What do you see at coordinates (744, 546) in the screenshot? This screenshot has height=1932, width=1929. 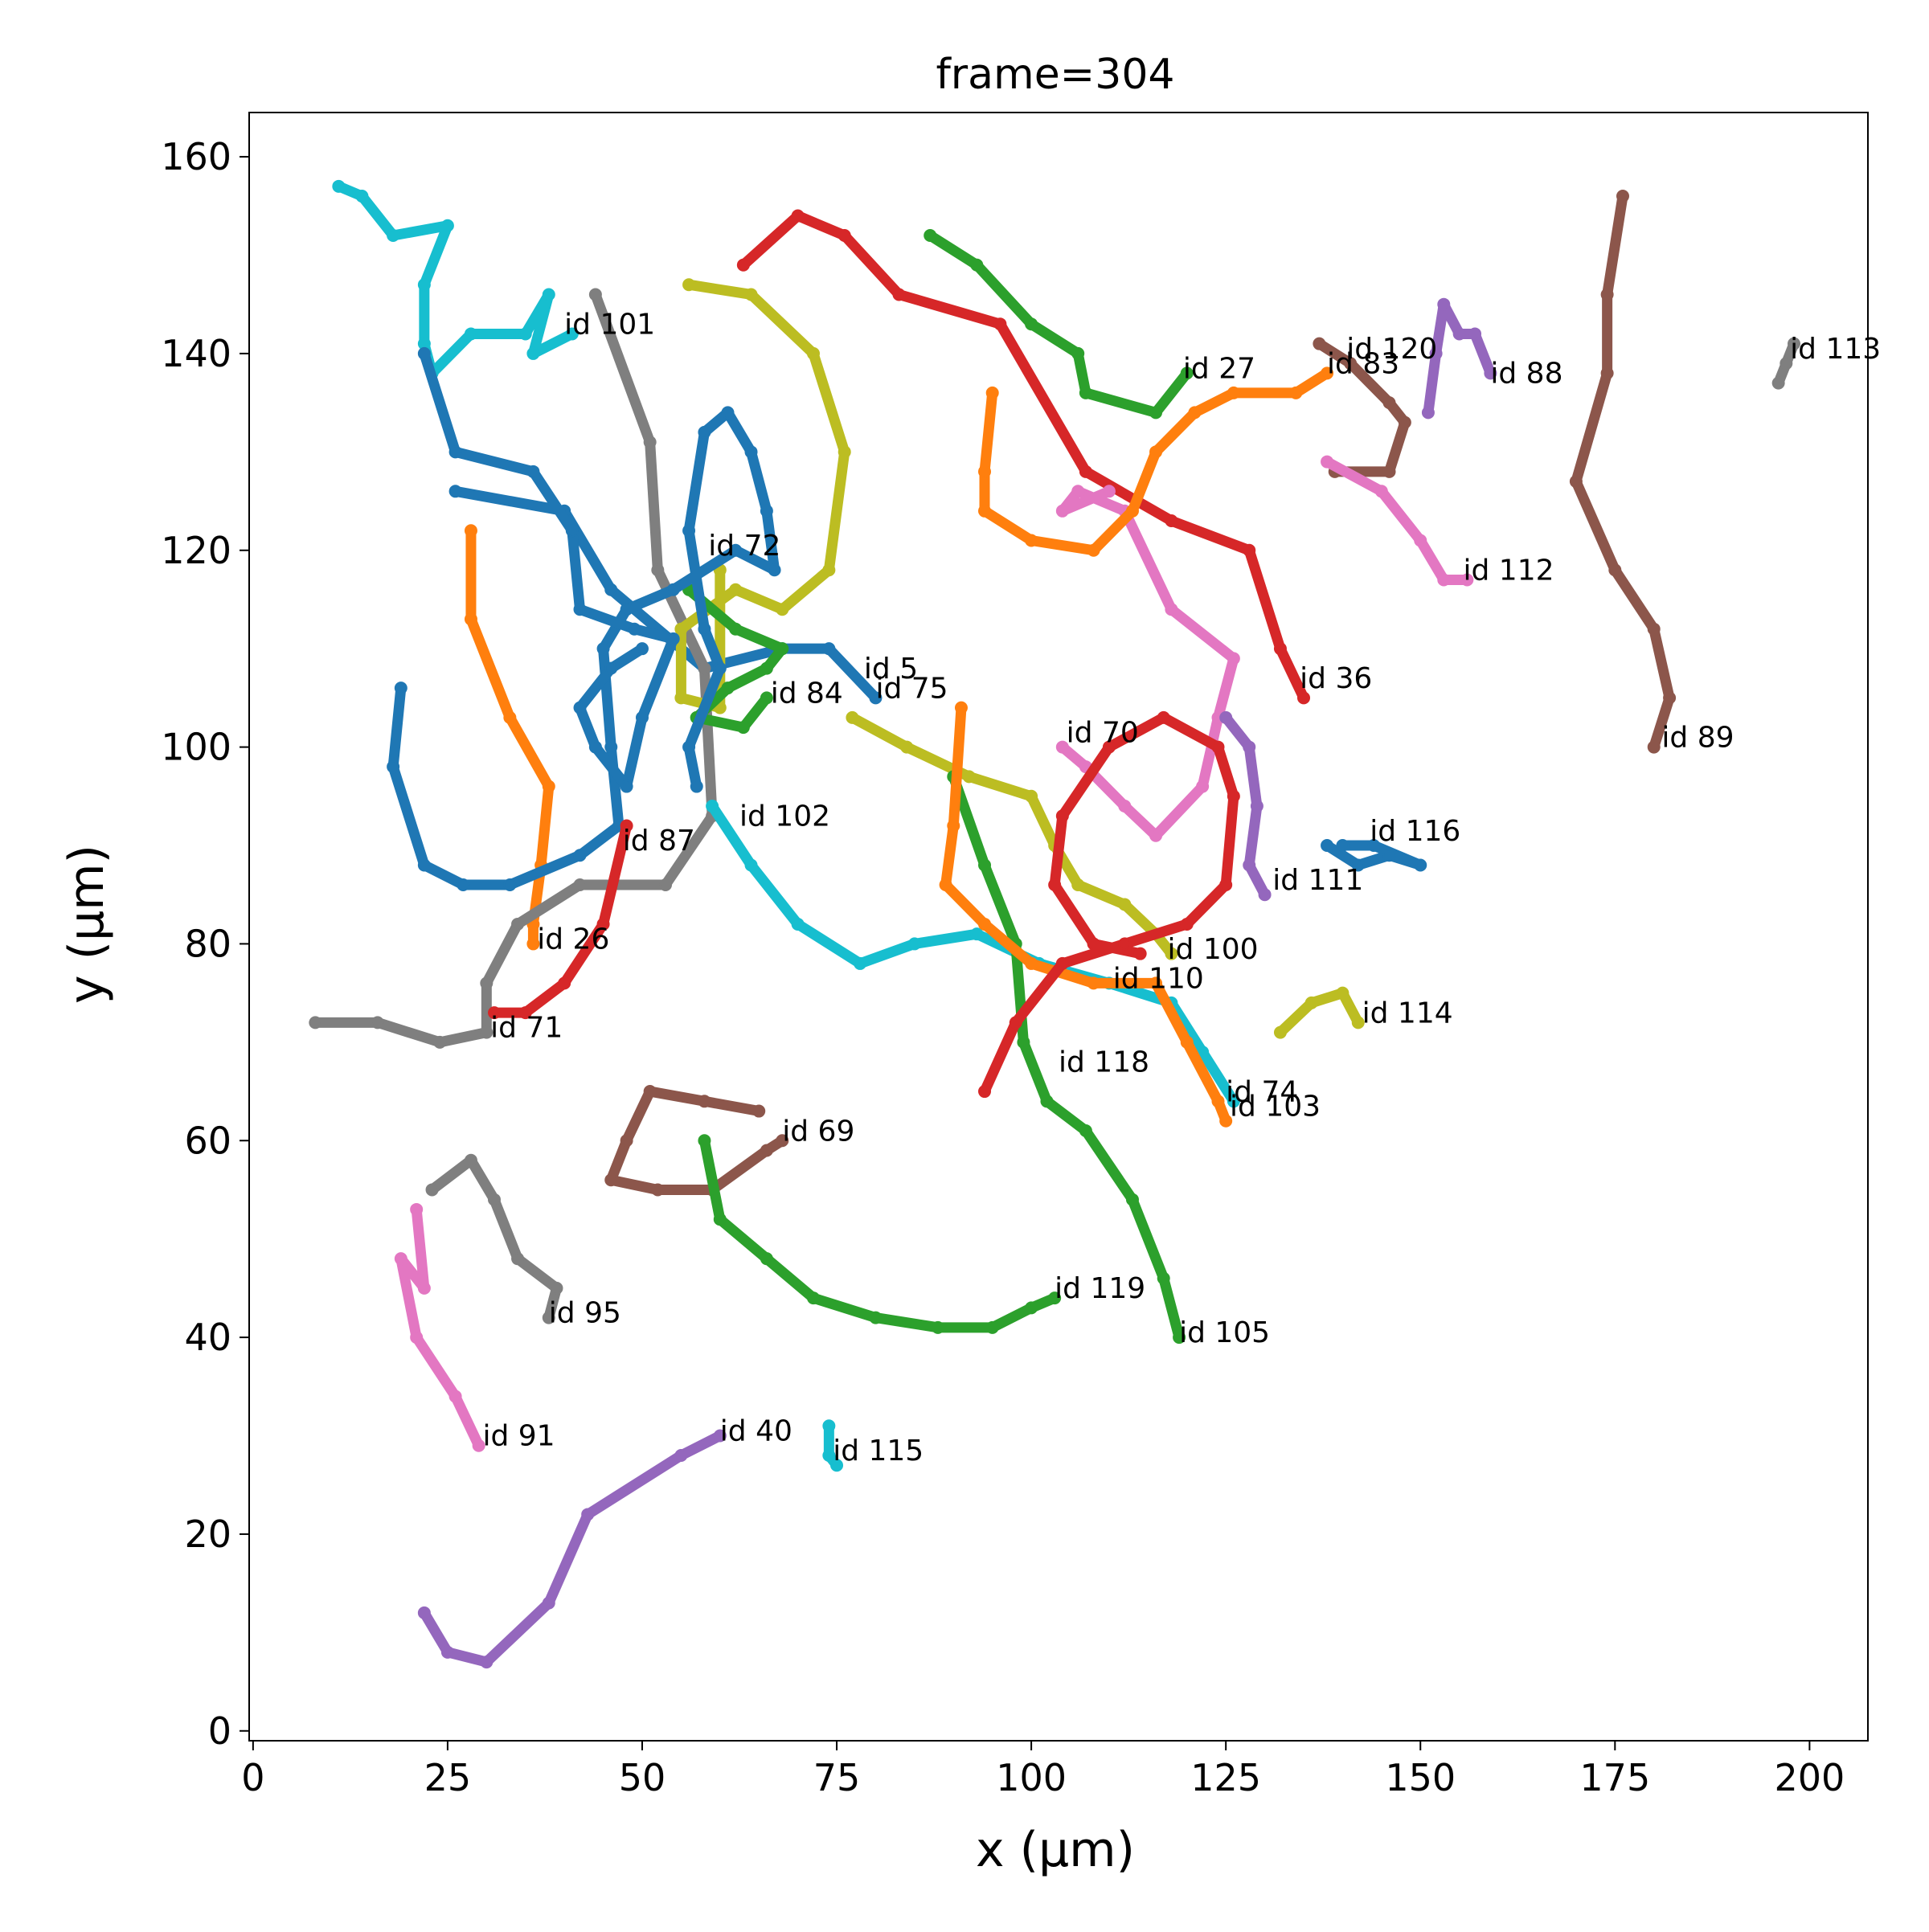 I see `track-id-label: id 72` at bounding box center [744, 546].